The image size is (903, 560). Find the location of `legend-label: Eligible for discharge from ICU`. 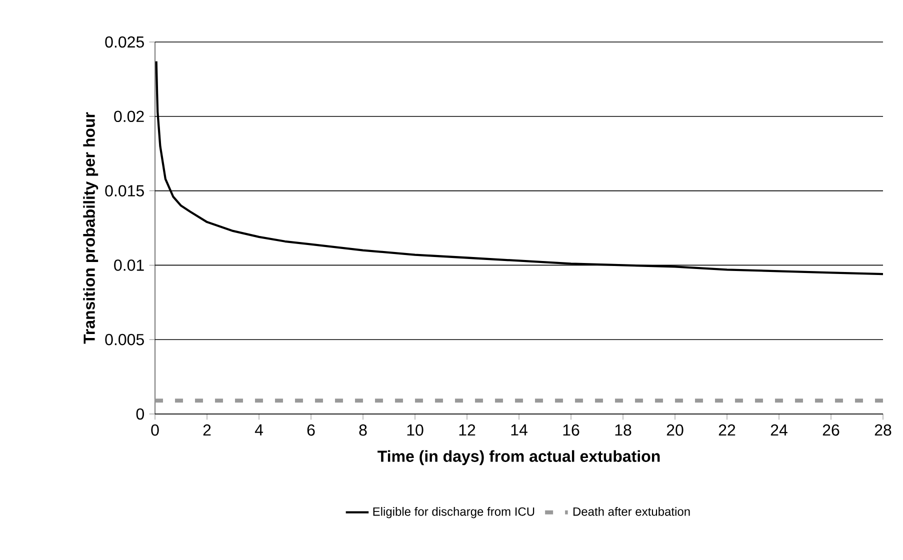

legend-label: Eligible for discharge from ICU is located at coordinates (453, 512).